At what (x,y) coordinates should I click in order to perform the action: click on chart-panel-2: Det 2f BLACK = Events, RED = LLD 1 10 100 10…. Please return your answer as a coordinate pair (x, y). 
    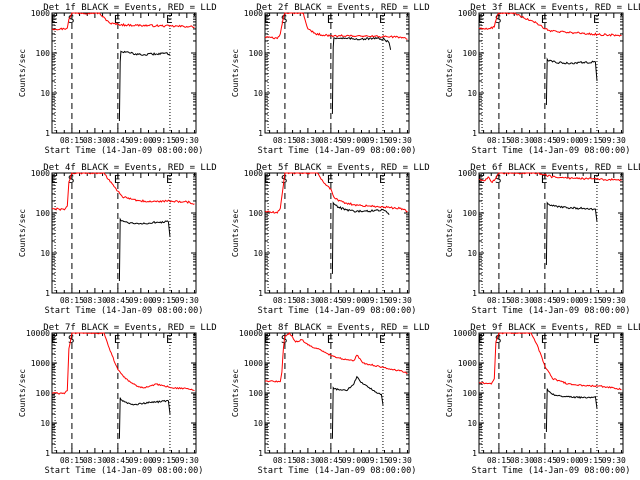
    Looking at the image, I should click on (330, 79).